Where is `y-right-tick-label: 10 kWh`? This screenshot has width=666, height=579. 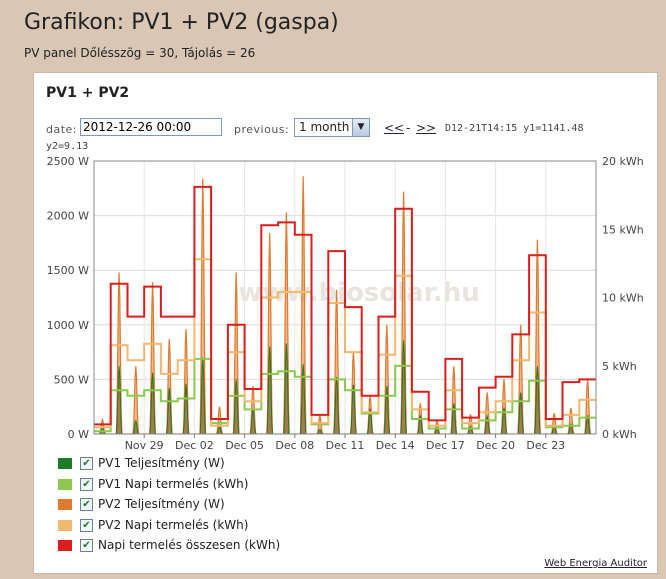
y-right-tick-label: 10 kWh is located at coordinates (623, 298).